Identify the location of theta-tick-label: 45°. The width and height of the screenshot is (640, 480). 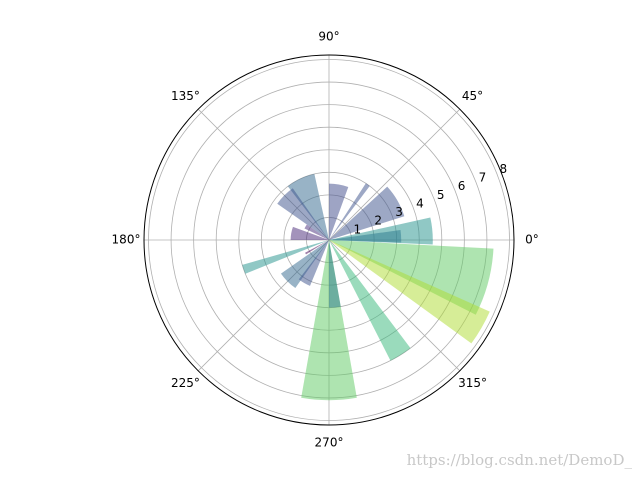
(472, 96).